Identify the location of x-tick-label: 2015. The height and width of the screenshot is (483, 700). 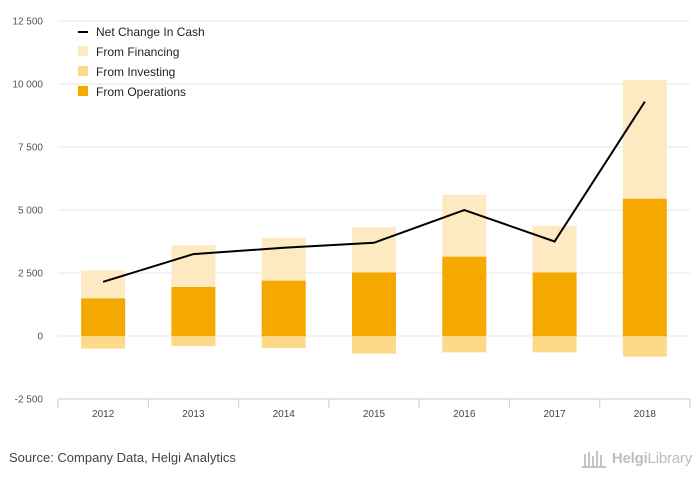
(374, 414).